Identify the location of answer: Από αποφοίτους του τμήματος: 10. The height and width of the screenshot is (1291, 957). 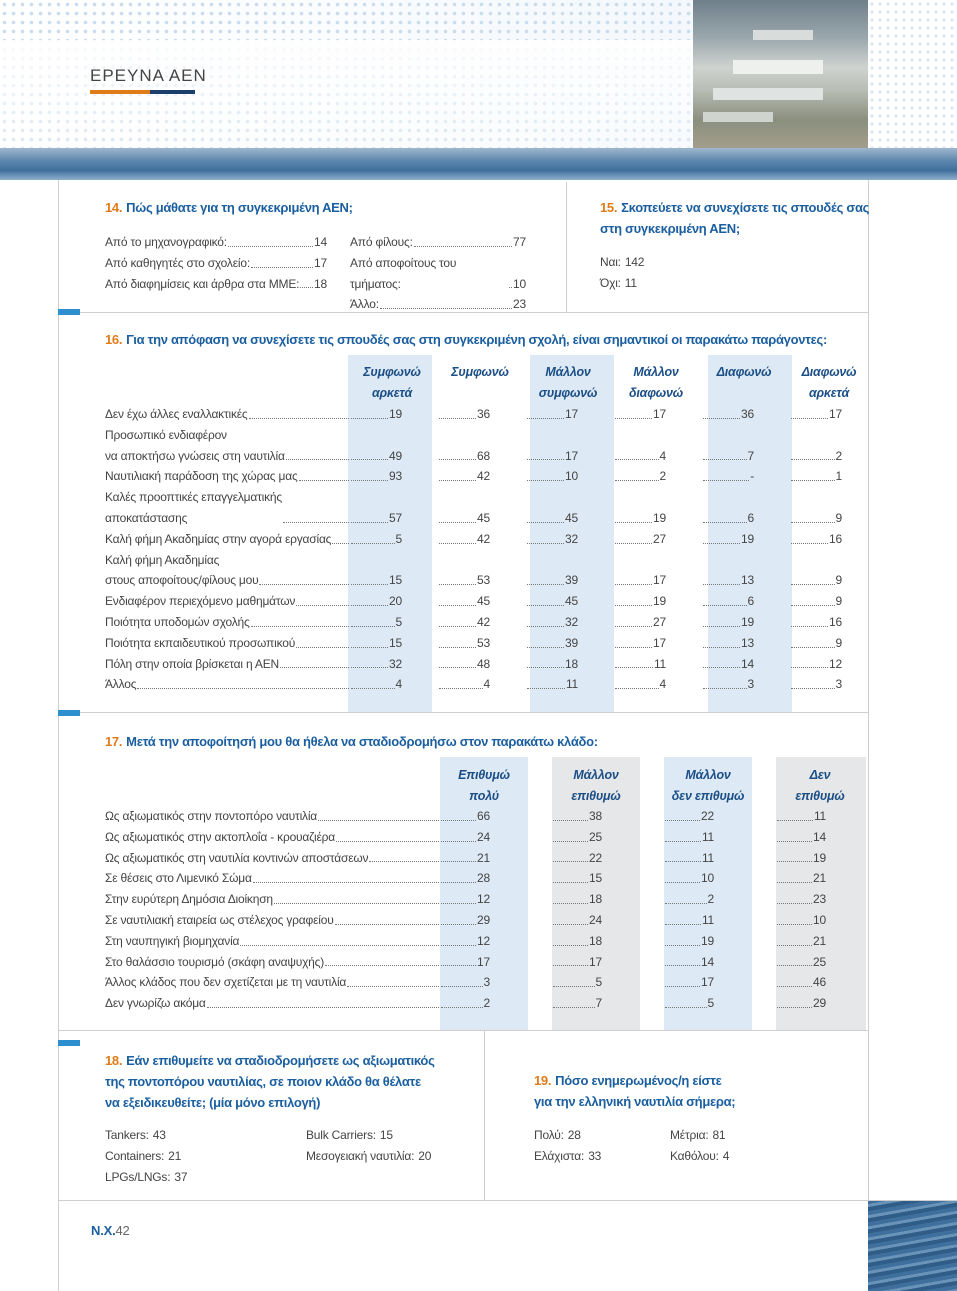
(438, 274).